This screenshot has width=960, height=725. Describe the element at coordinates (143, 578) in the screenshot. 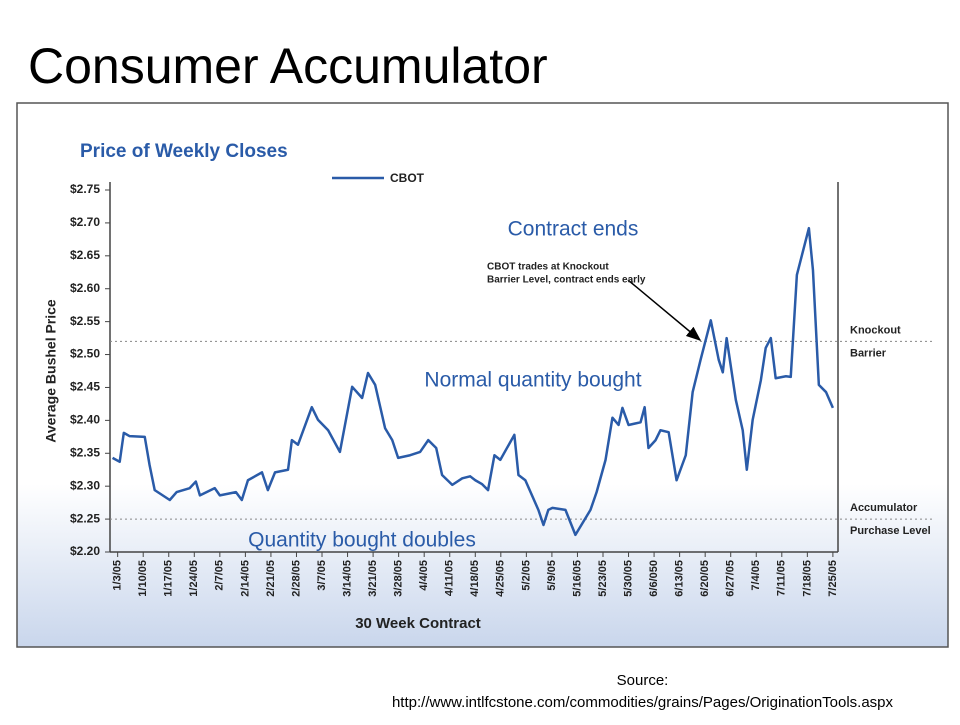

I see `x-tick-label: 1/10/05` at that location.